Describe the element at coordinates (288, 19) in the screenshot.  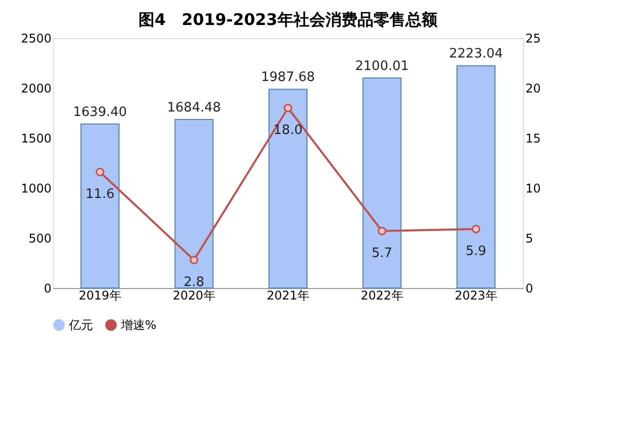
I see `chart-title: 图4 2019-2023年社会消费品零售总额` at that location.